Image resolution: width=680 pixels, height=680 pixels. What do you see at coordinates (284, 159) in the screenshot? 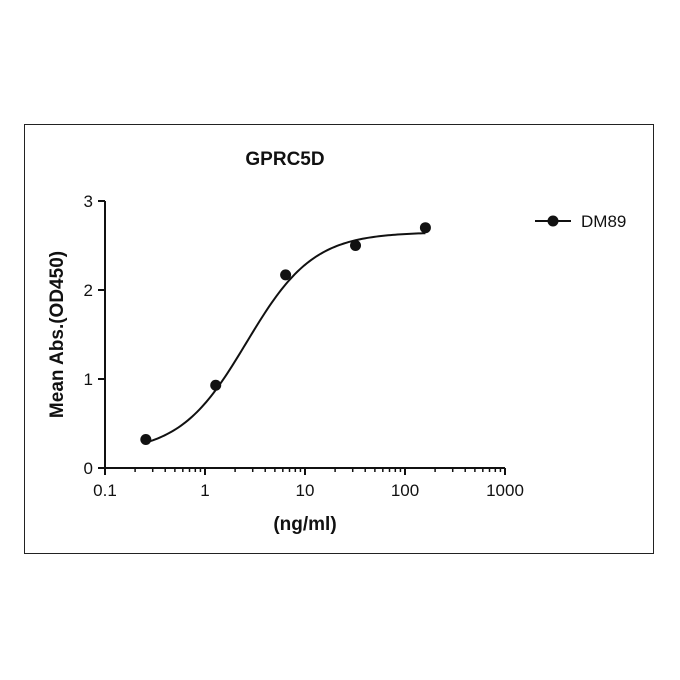
I see `chart-title: GPRC5D` at bounding box center [284, 159].